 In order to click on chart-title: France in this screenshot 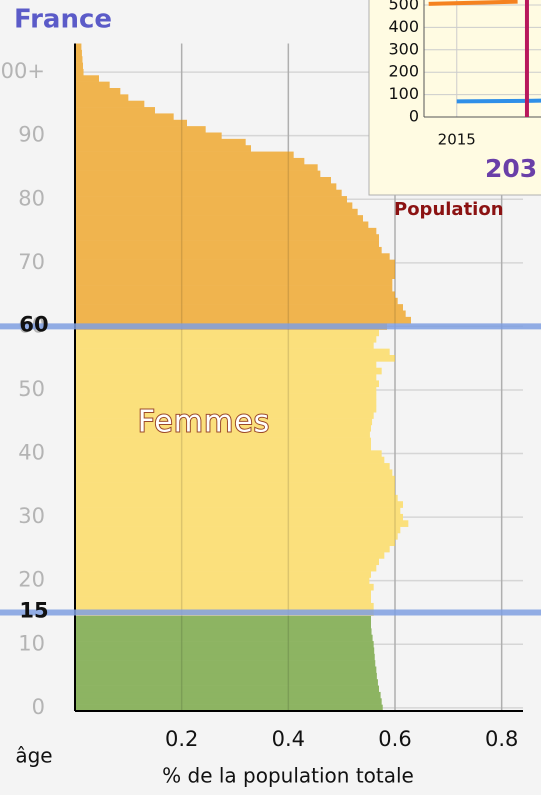, I will do `click(63, 20)`.